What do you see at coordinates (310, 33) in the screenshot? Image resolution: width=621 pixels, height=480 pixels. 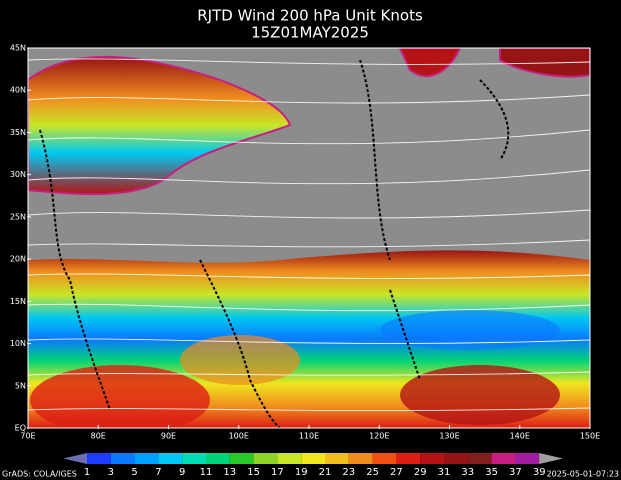 I see `title-line2: 15Z01MAY2025` at bounding box center [310, 33].